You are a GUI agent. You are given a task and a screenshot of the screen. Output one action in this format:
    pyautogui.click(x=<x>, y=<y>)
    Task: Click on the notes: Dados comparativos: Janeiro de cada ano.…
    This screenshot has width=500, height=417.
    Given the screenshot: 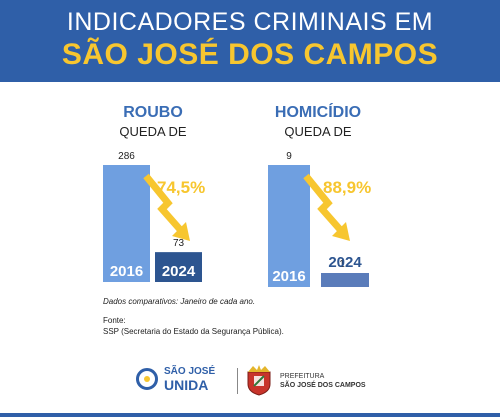 What is the action you would take?
    pyautogui.click(x=193, y=316)
    